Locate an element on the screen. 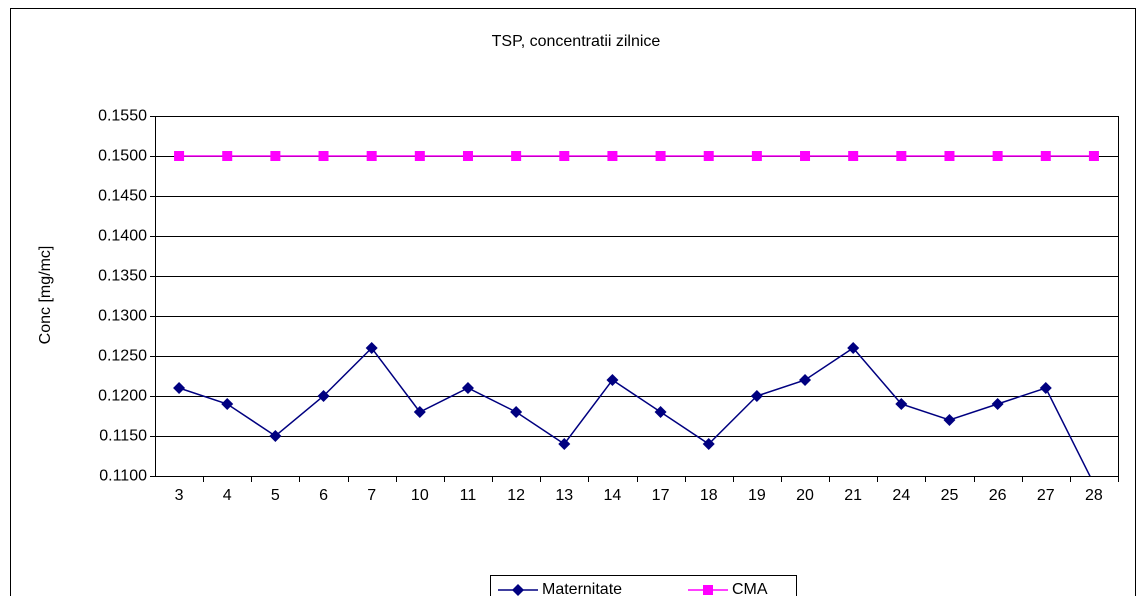 The image size is (1138, 596). x-tick-label: 27 is located at coordinates (1046, 495).